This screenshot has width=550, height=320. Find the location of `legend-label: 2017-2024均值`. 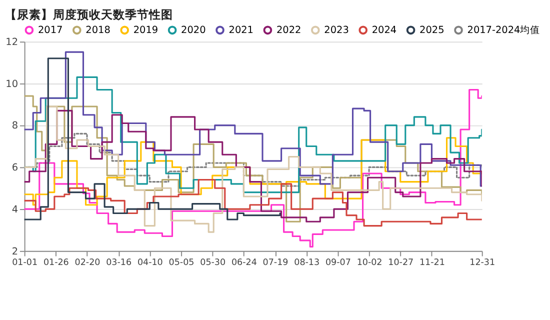

legend-label: 2017-2024均值 is located at coordinates (503, 30).